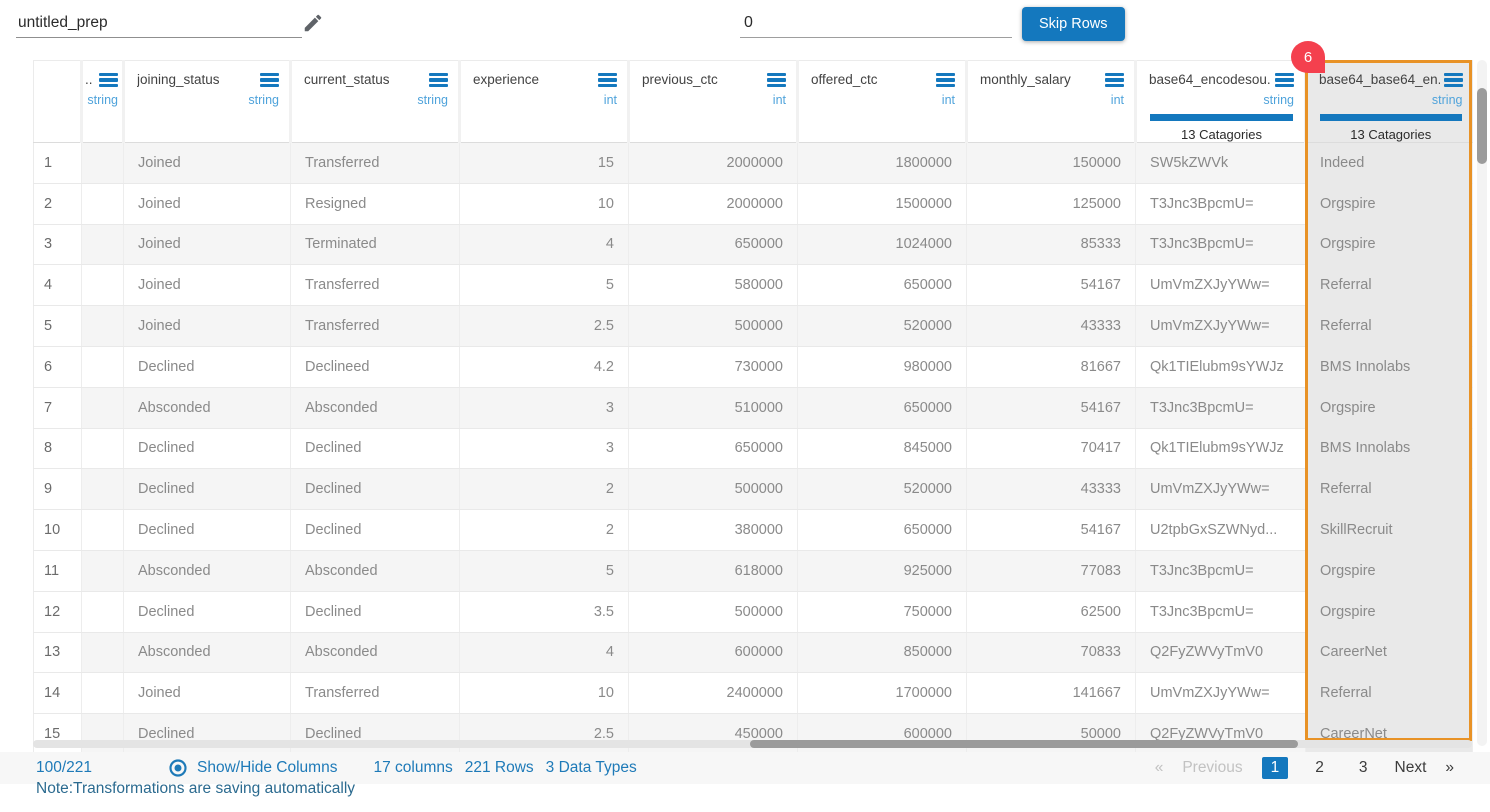 Image resolution: width=1490 pixels, height=812 pixels. Describe the element at coordinates (876, 23) in the screenshot. I see `skip-rows-input` at that location.